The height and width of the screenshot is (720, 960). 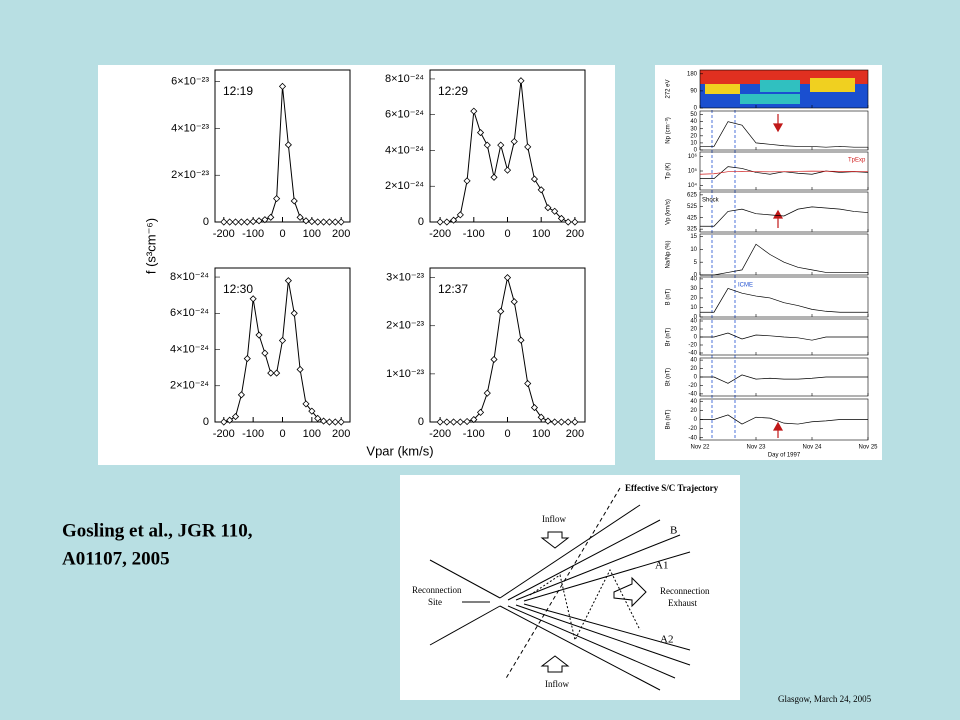 What do you see at coordinates (693, 171) in the screenshot?
I see `y-tick-label: 10⁵` at bounding box center [693, 171].